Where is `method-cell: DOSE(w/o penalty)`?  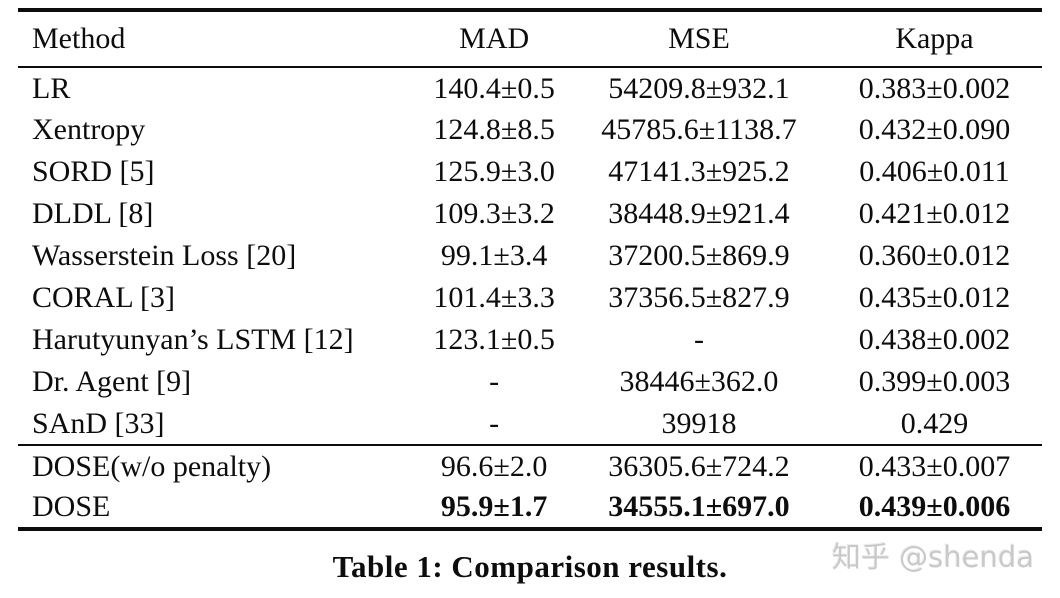
method-cell: DOSE(w/o penalty) is located at coordinates (152, 466).